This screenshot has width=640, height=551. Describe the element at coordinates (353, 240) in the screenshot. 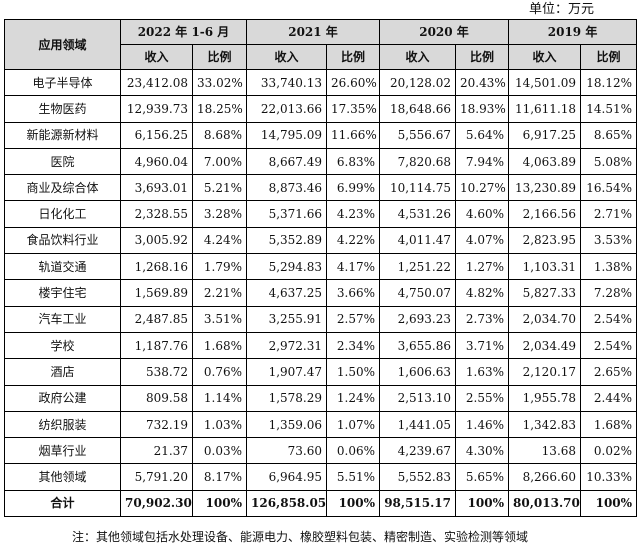

I see `ratio-cell: 4.22%` at that location.